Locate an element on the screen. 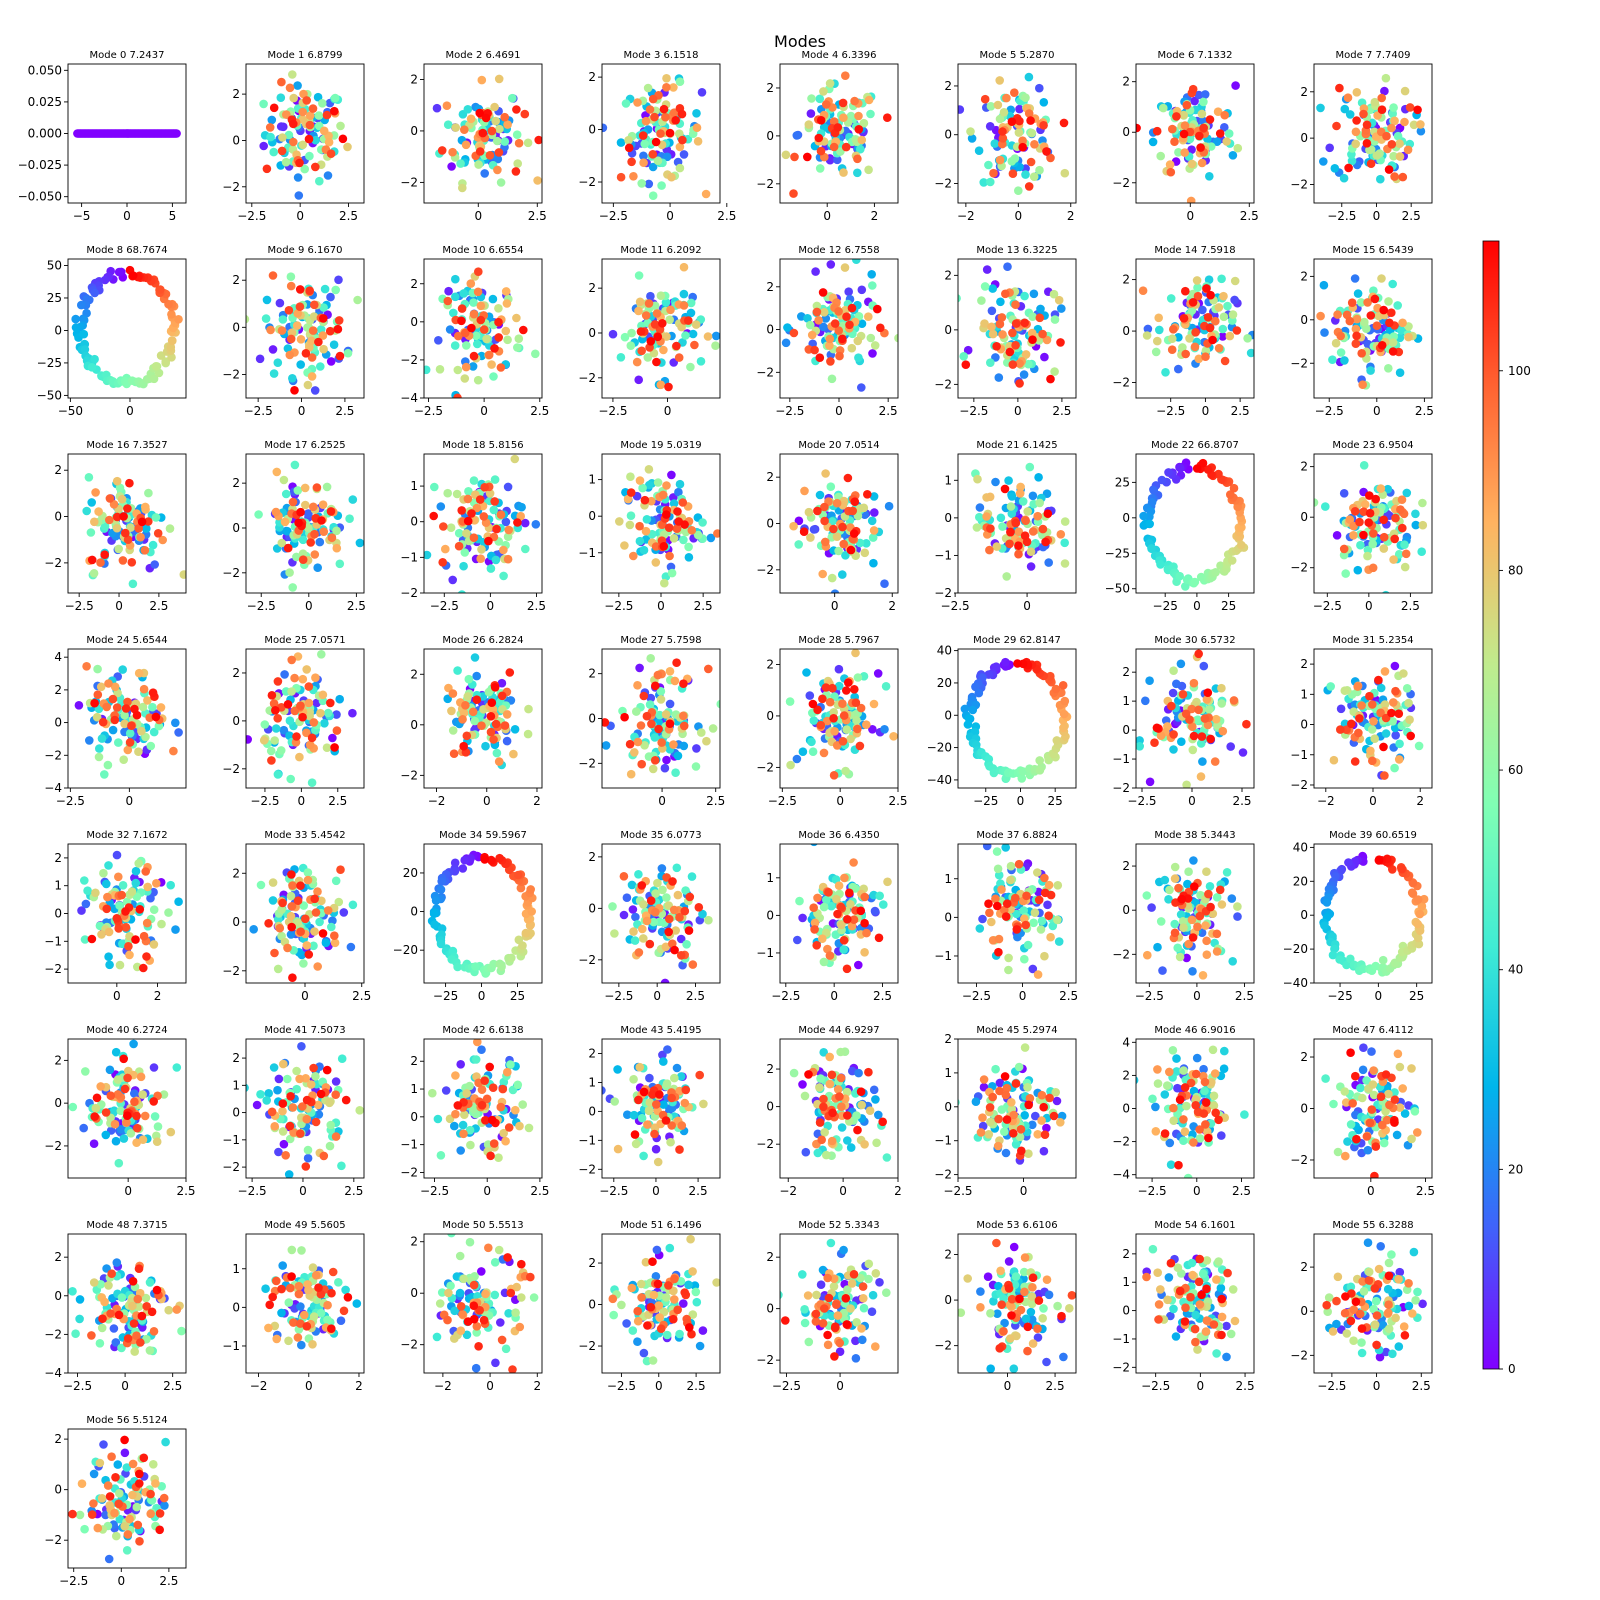 The image size is (1600, 1600). x-tick-label: 0 is located at coordinates (827, 216).